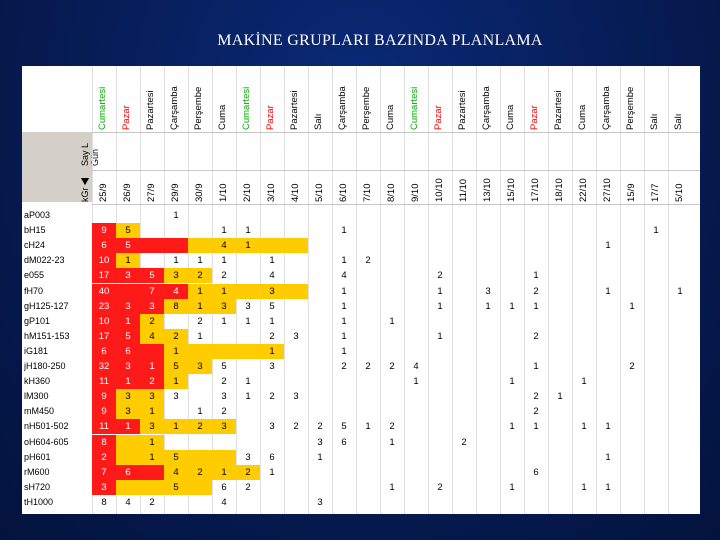 This screenshot has height=540, width=720. Describe the element at coordinates (85, 181) in the screenshot. I see `filter-dropdown-kgr` at that location.